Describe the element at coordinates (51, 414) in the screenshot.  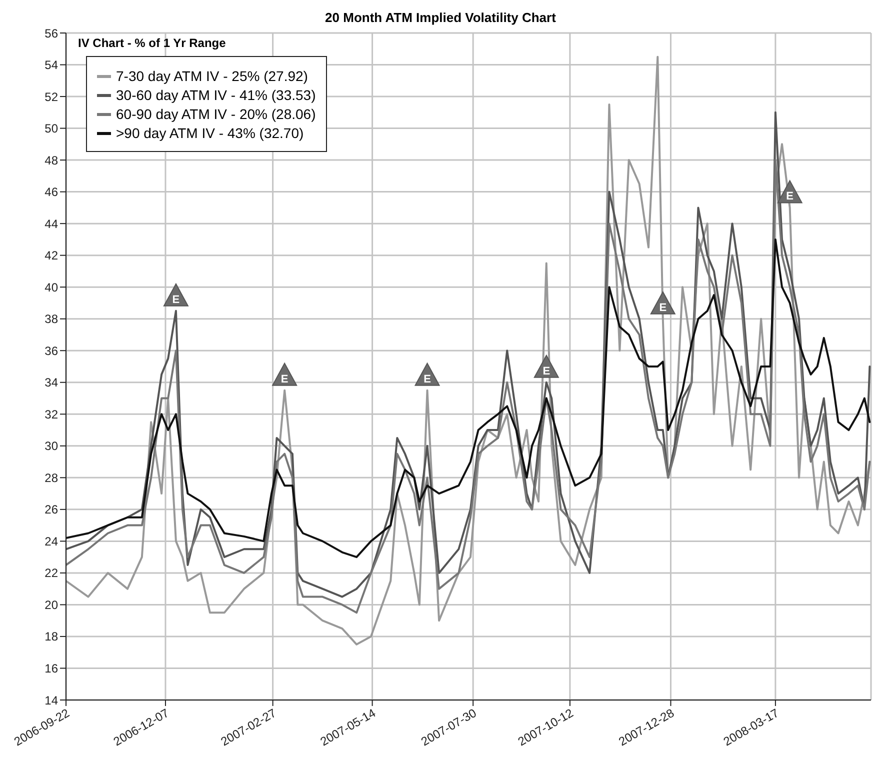
I see `y-tick-label: 32` at that location.